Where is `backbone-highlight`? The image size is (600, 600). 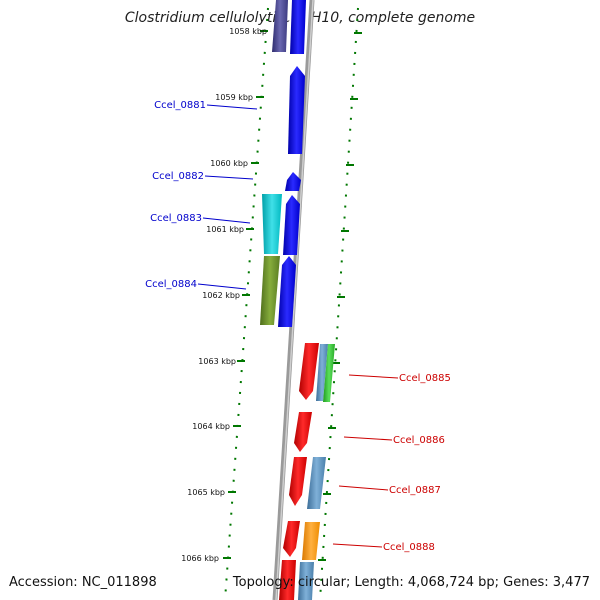
backbone-highlight is located at coordinates (294, 300).